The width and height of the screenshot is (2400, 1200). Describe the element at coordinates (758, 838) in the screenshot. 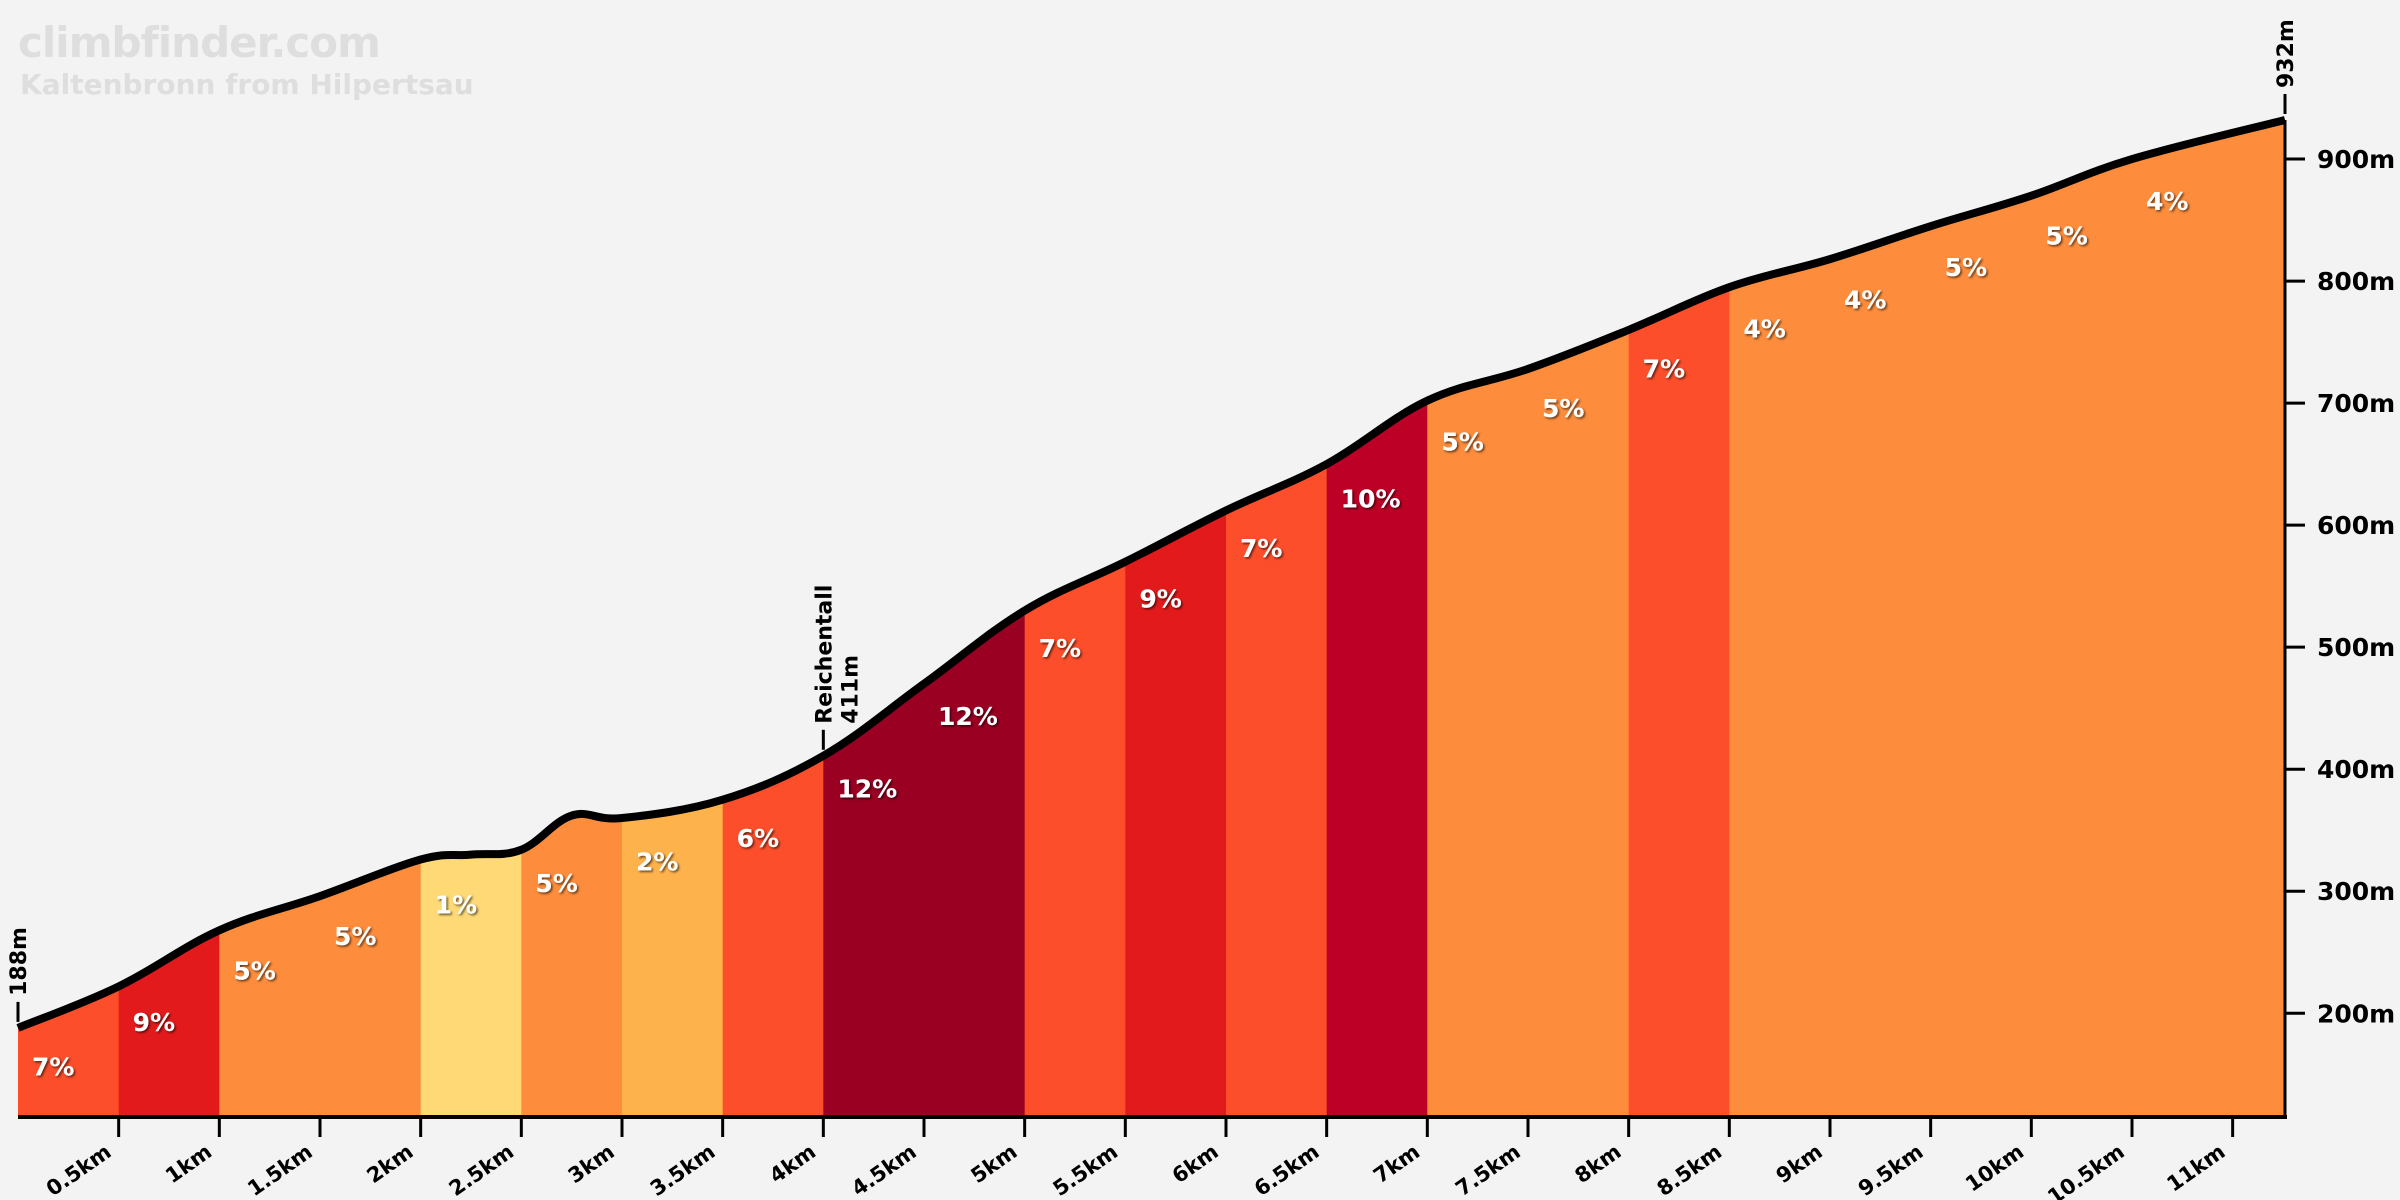

I see `grade-label: 6%` at that location.